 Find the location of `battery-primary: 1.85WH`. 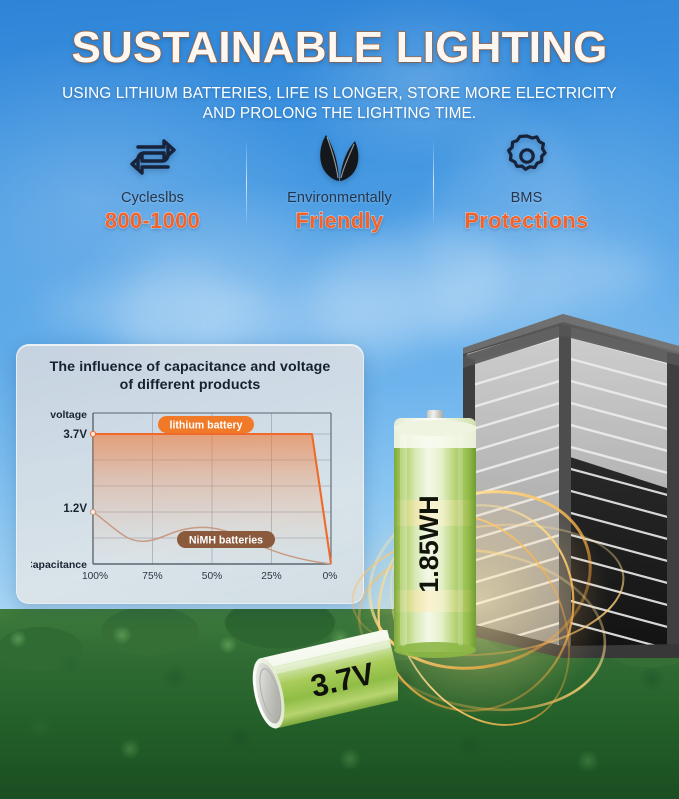

battery-primary: 1.85WH is located at coordinates (435, 536).